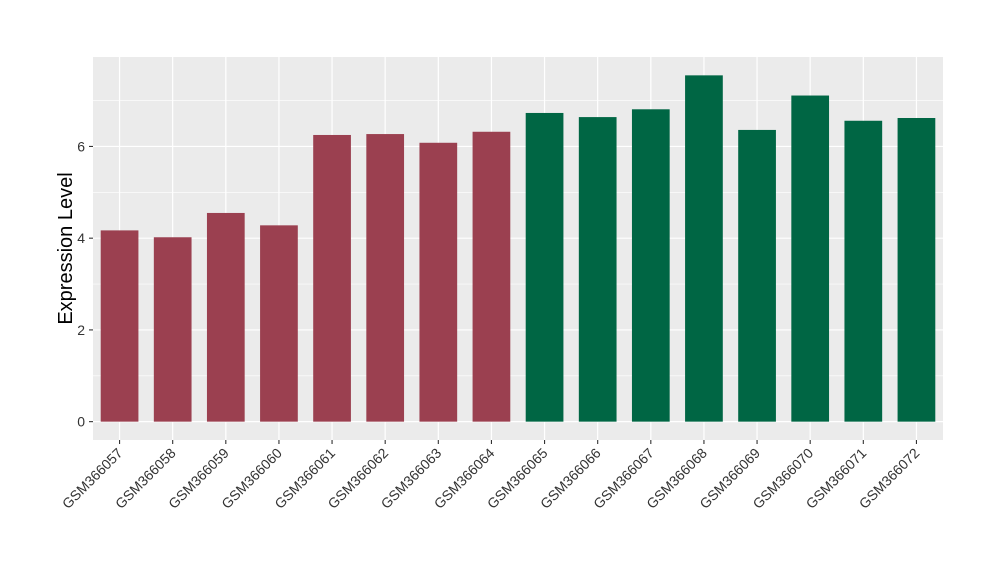  Describe the element at coordinates (279, 323) in the screenshot. I see `bar-gsm366060` at that location.